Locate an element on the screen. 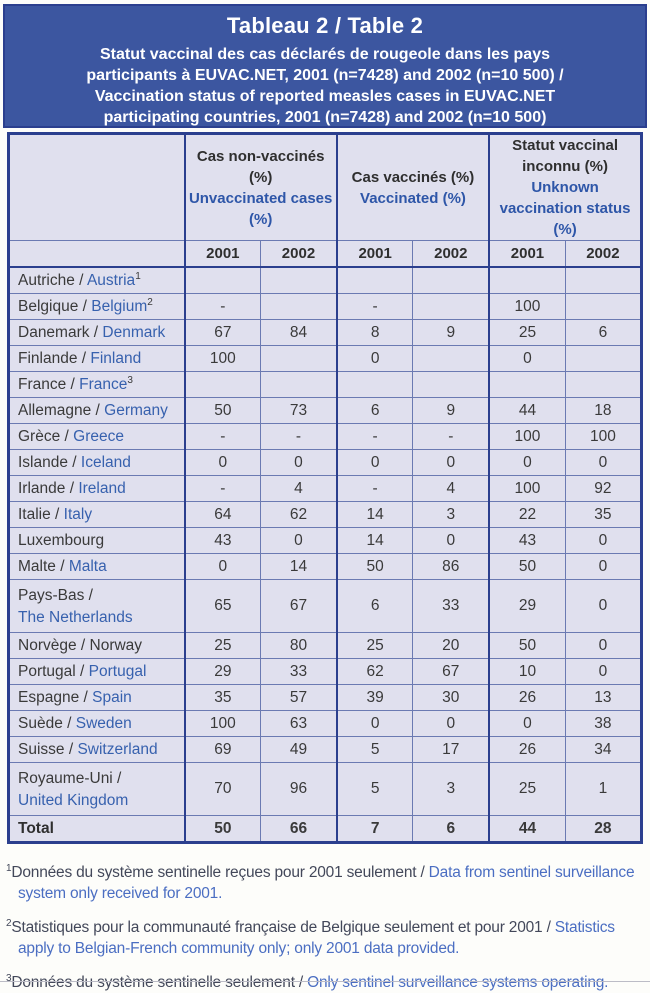  country-name-fr: Autriche / is located at coordinates (52, 280).